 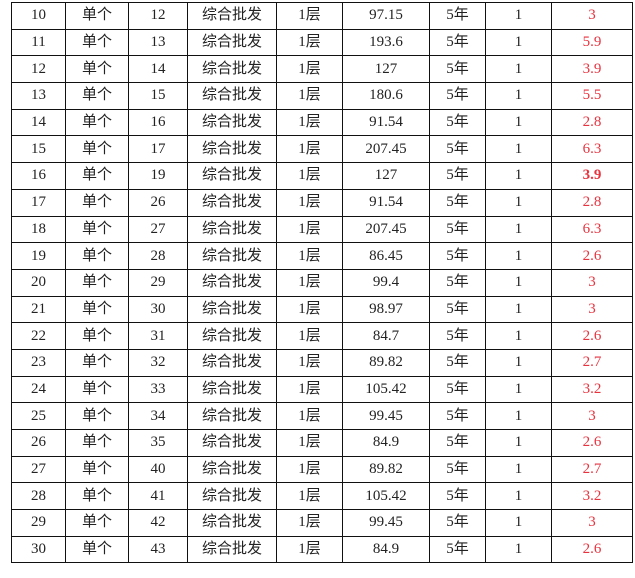 I want to click on cell-unit: 42, so click(x=158, y=523).